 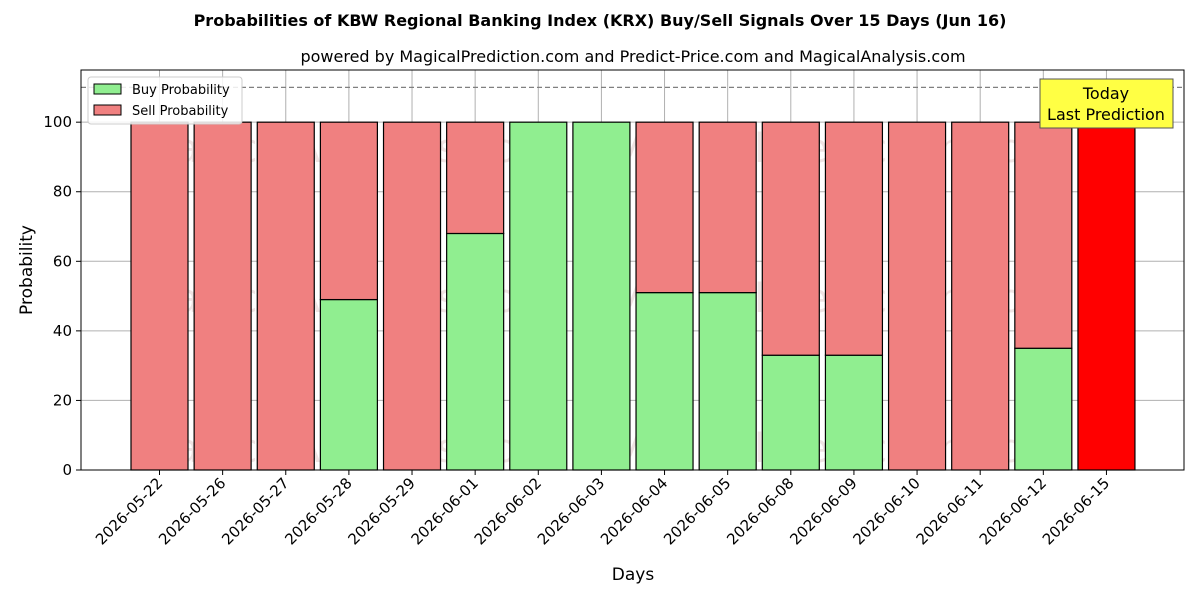 I want to click on x-tick-label: 2026-05-26, so click(x=192, y=511).